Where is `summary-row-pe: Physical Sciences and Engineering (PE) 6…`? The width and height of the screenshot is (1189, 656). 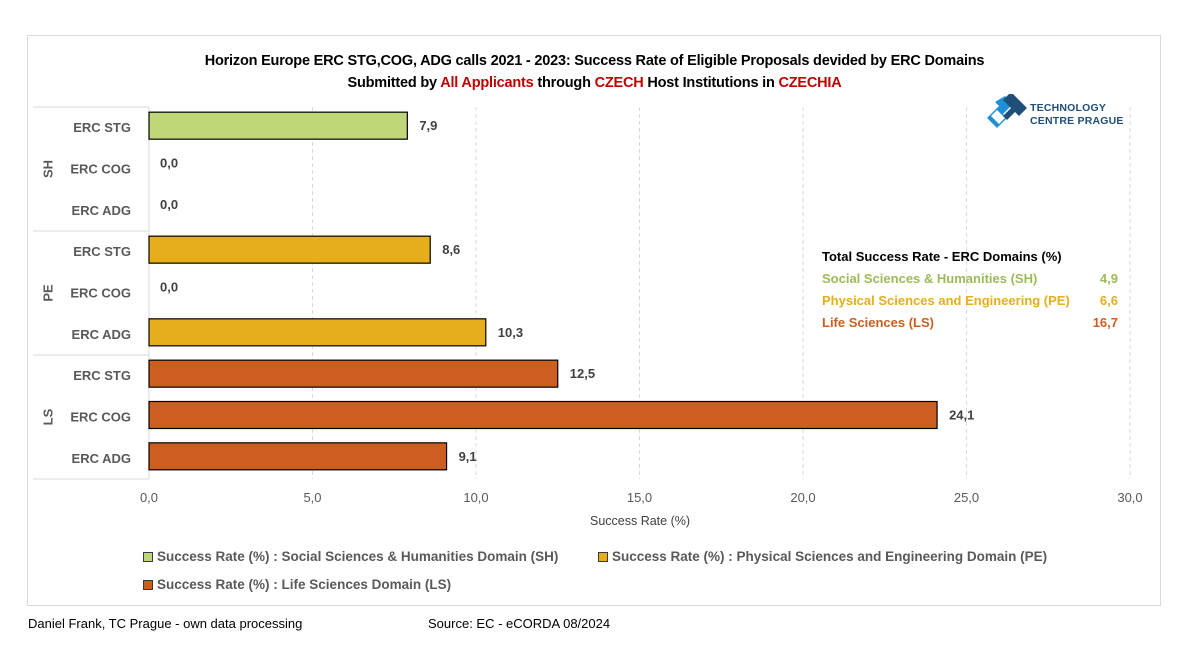 summary-row-pe: Physical Sciences and Engineering (PE) 6… is located at coordinates (972, 303).